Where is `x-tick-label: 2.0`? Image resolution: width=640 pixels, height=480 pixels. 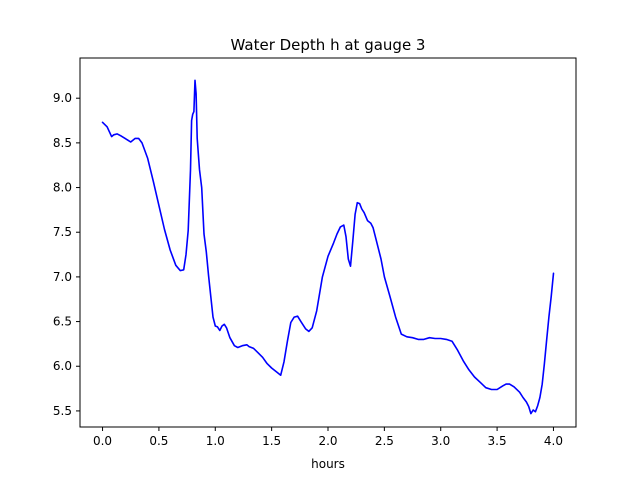 x-tick-label: 2.0 is located at coordinates (327, 441).